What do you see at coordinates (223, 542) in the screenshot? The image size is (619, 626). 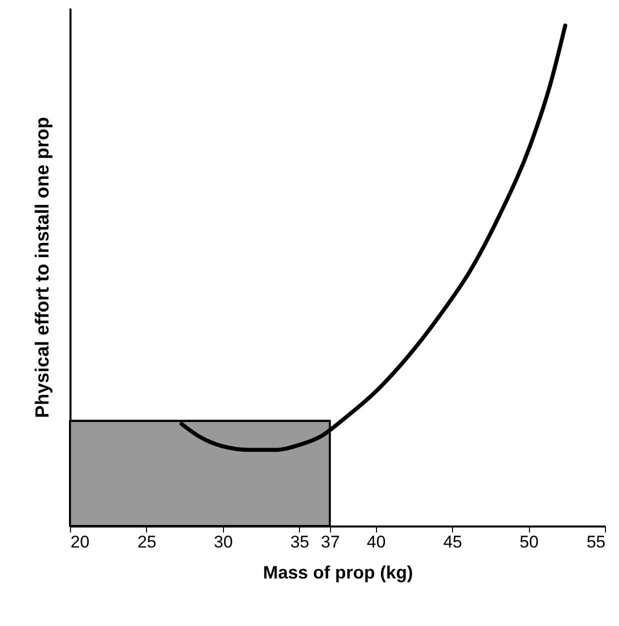 I see `x-tick-label: 30` at bounding box center [223, 542].